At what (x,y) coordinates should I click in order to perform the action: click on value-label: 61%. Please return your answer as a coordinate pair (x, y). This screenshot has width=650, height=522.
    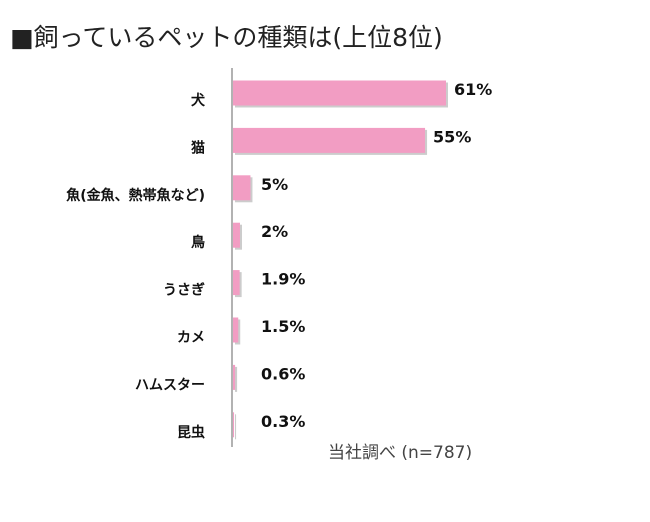
    Looking at the image, I should click on (473, 89).